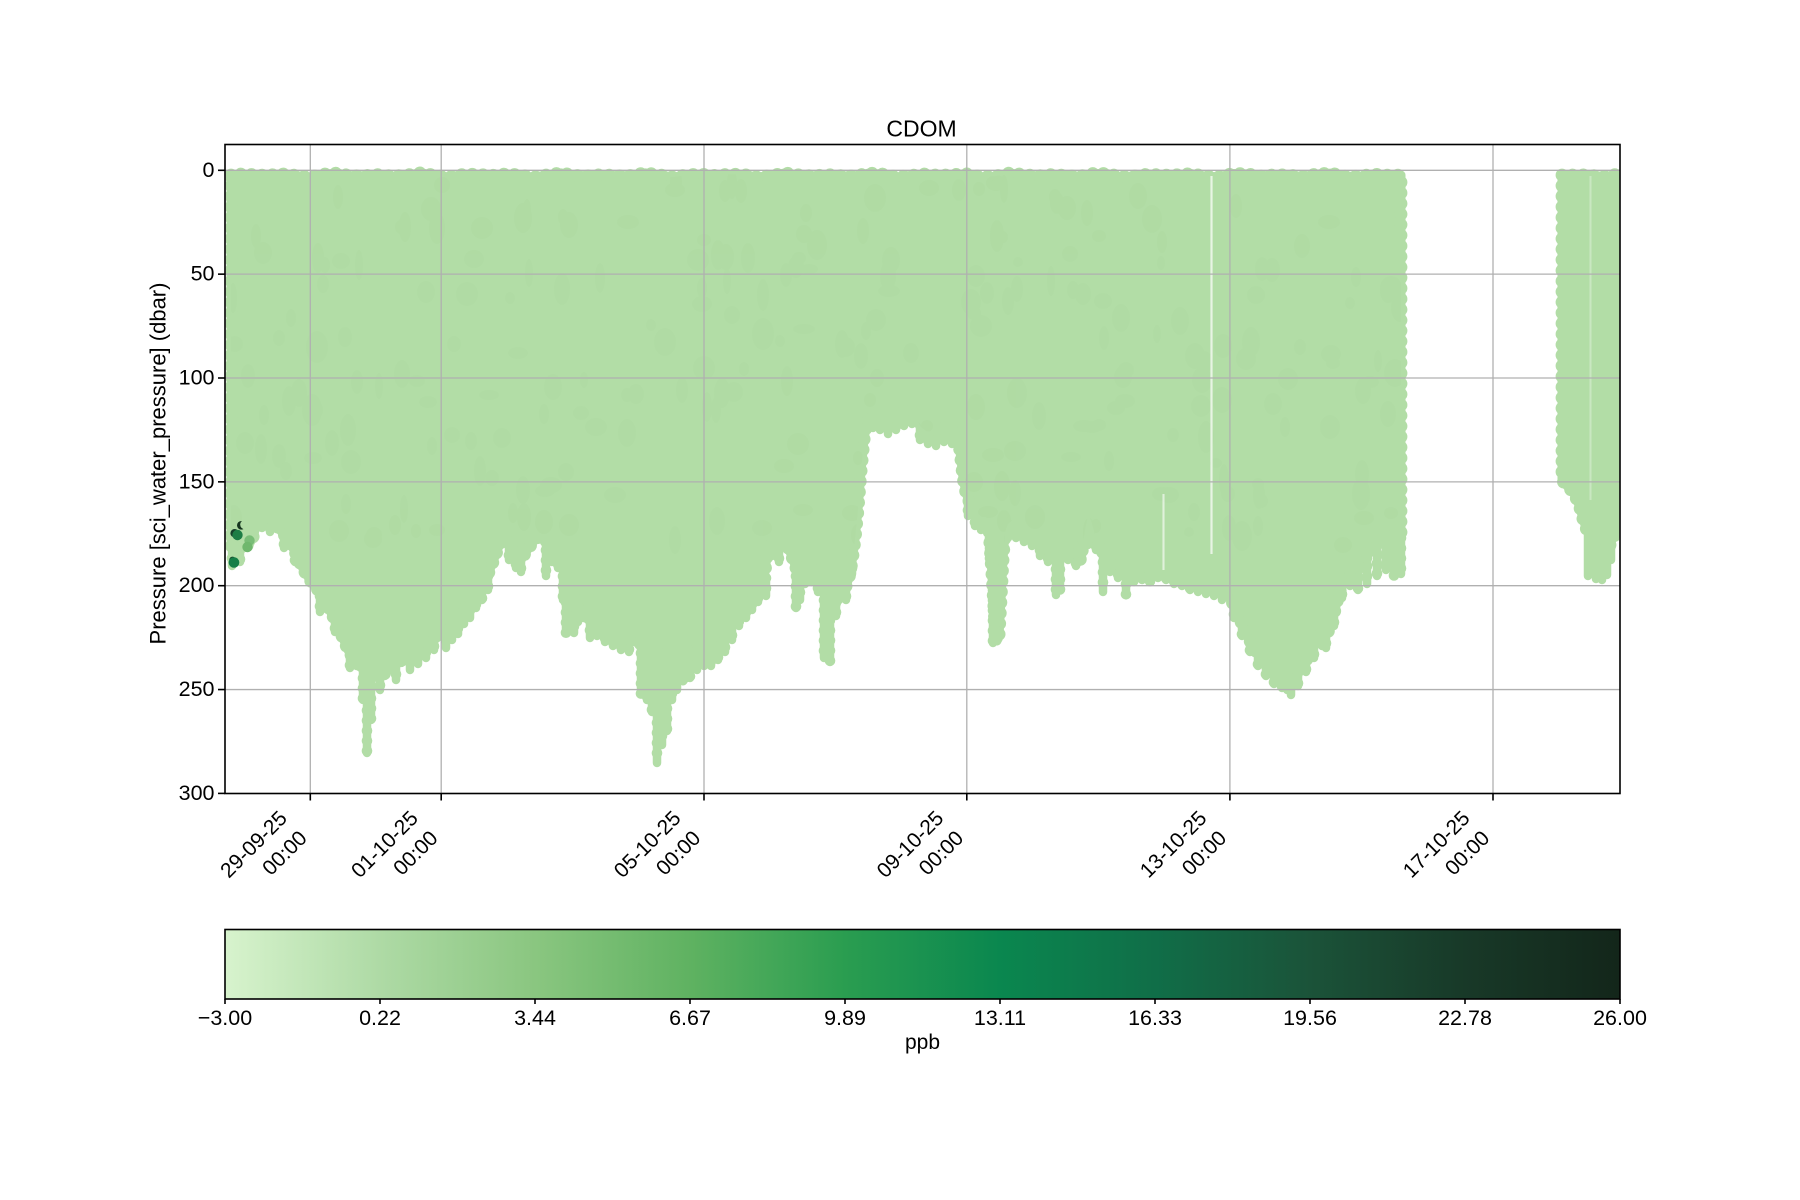 This screenshot has height=1200, width=1800. I want to click on svg-text: 150, so click(197, 481).